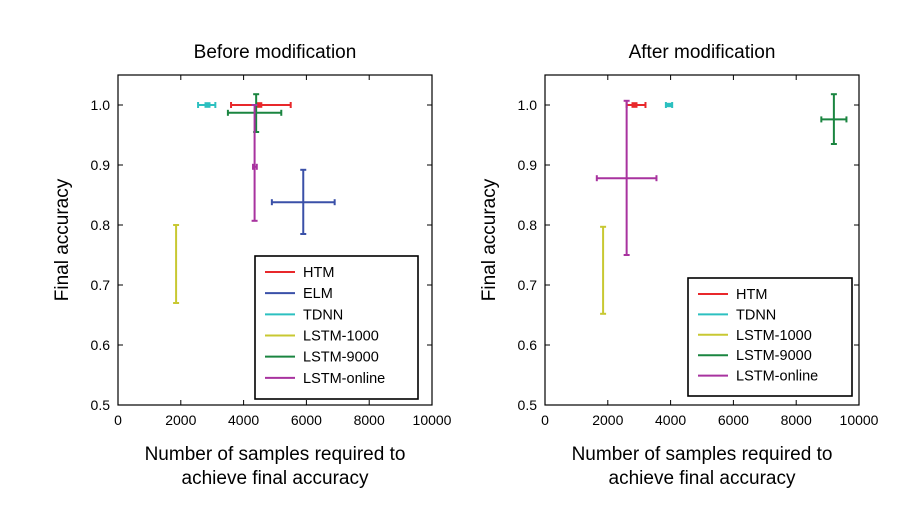  I want to click on errorbar-elm, so click(303, 201).